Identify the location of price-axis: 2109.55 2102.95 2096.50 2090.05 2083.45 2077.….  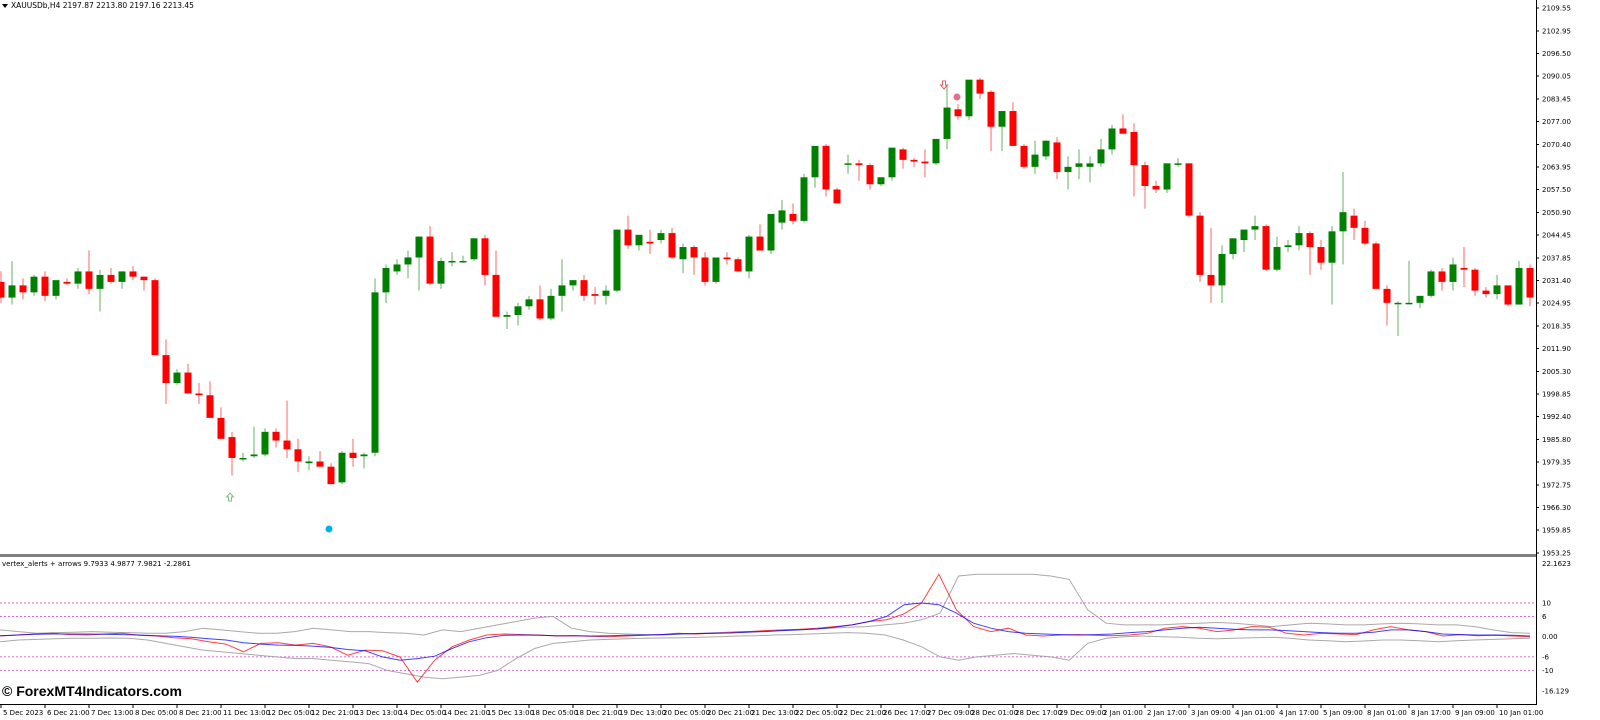
(1553, 281).